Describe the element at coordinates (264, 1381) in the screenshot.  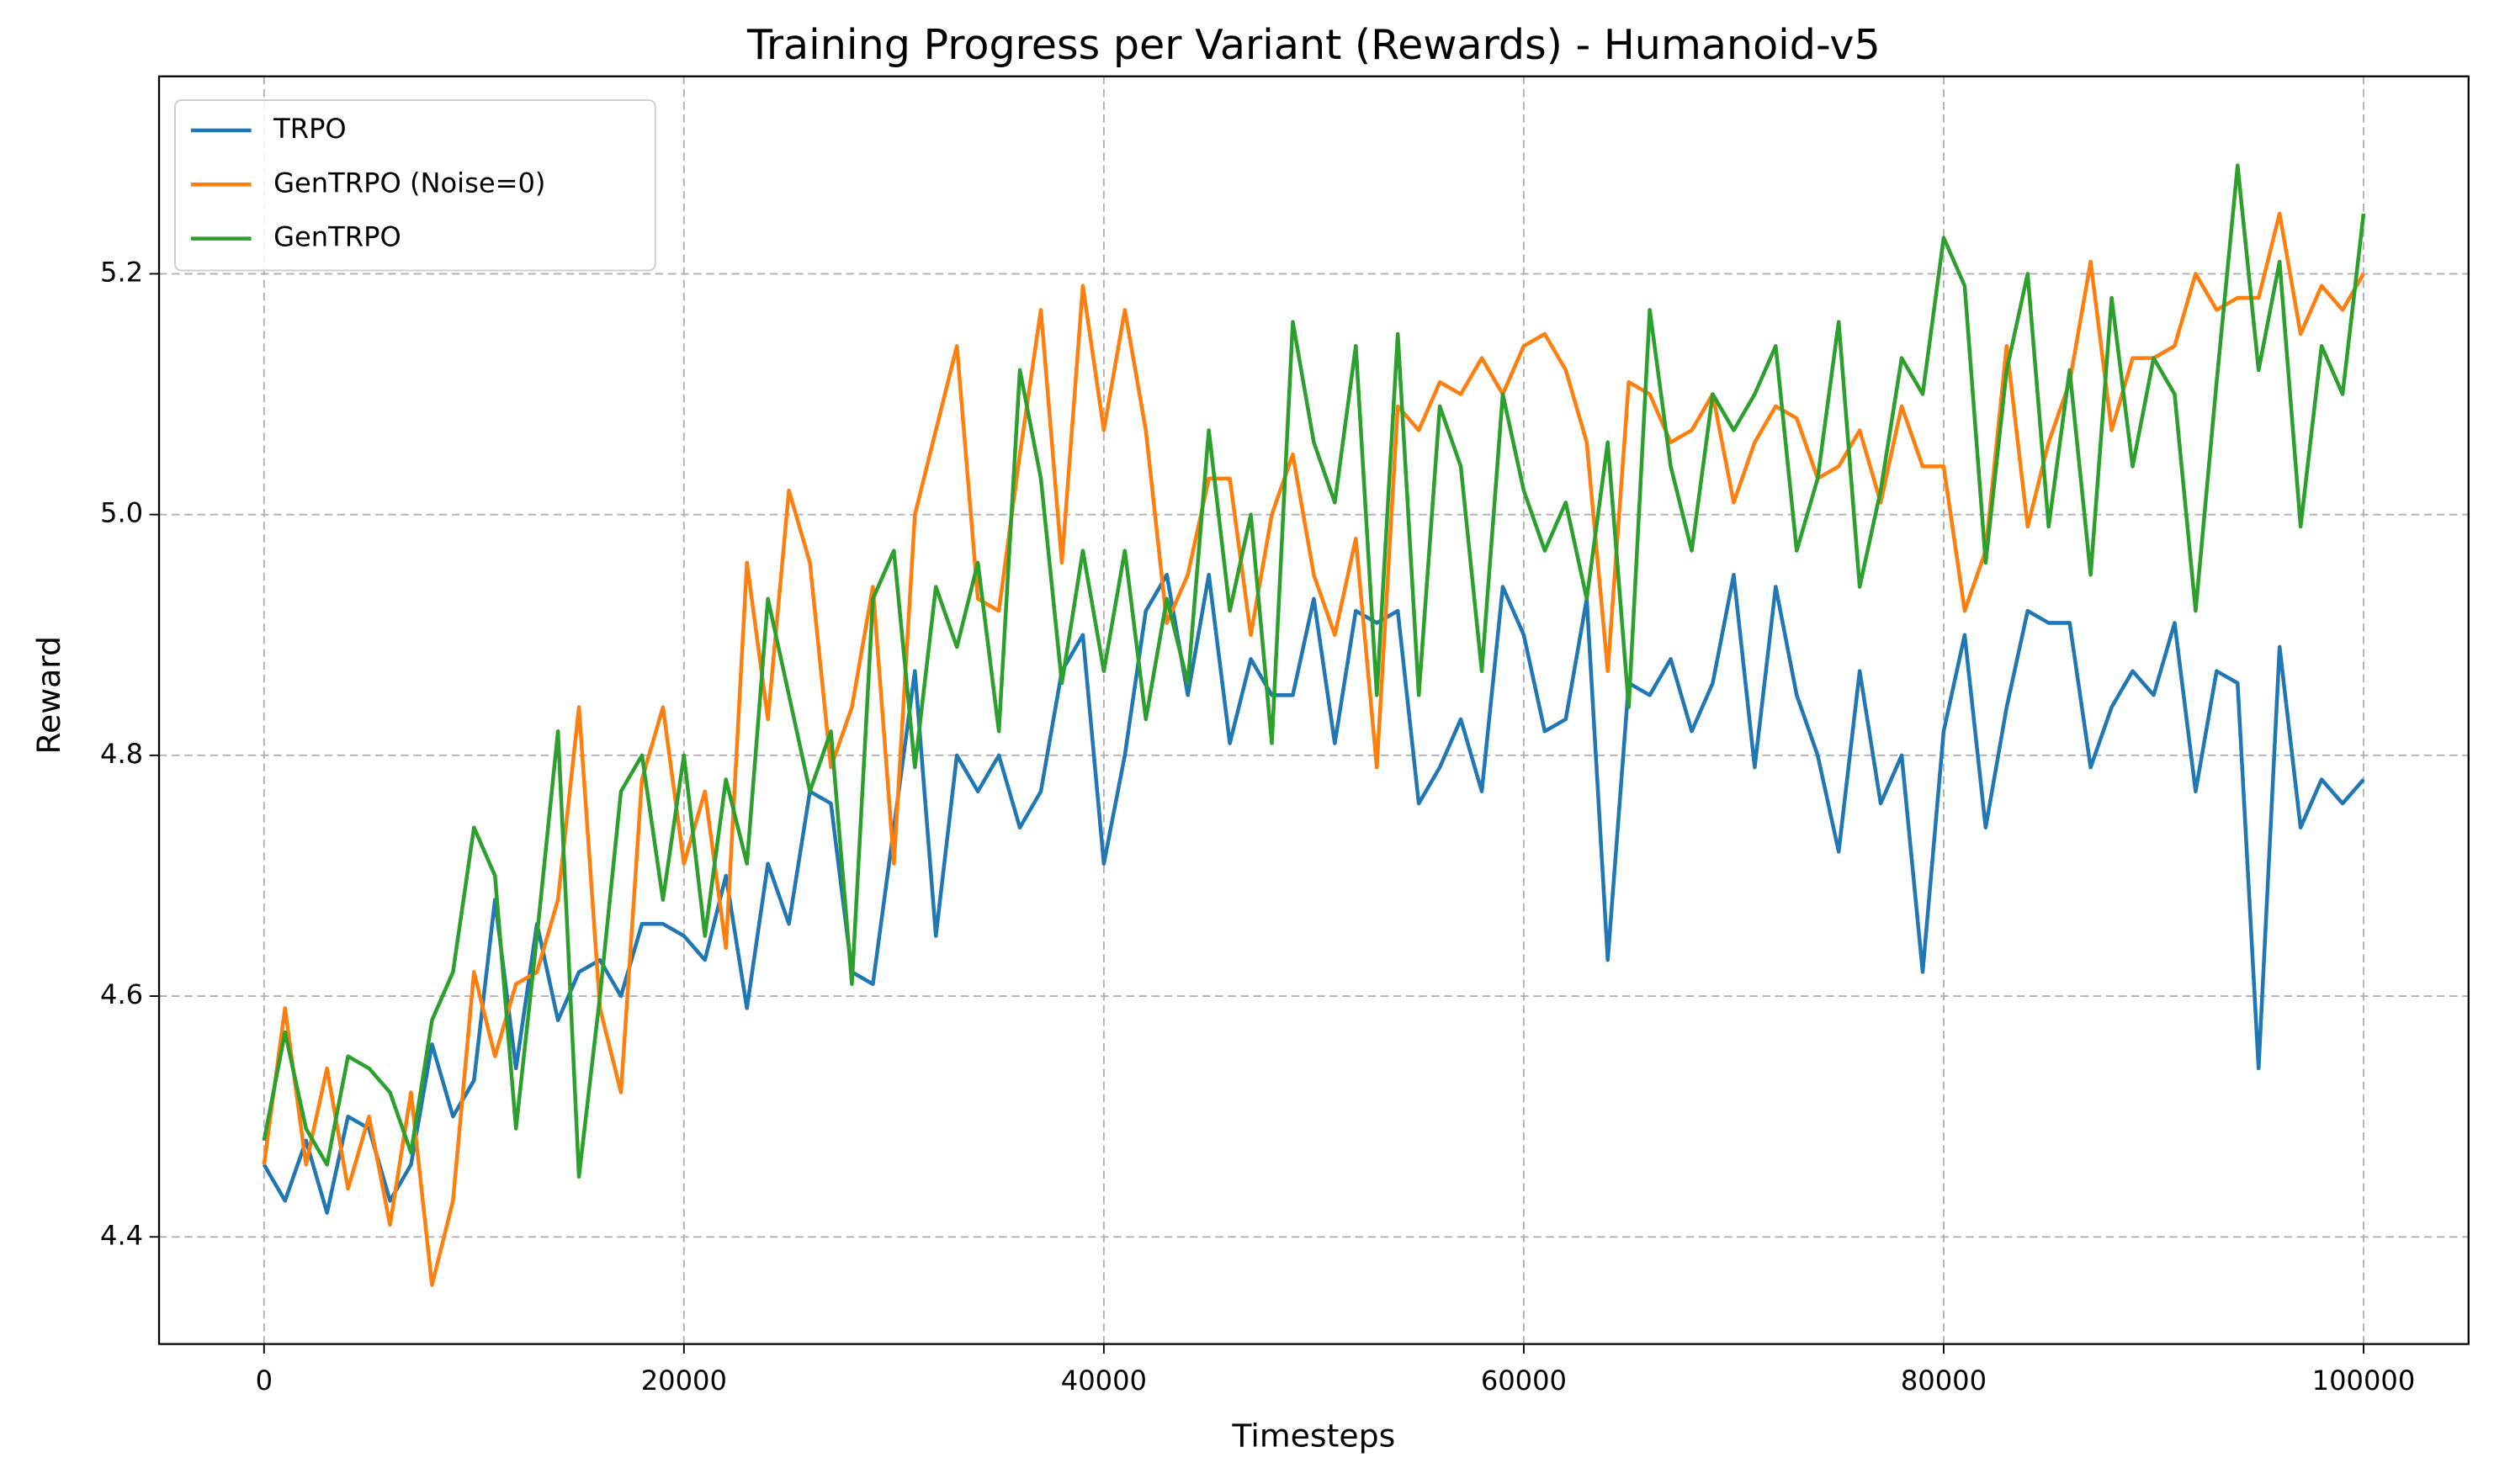
I see `x-tick-label: 0` at that location.